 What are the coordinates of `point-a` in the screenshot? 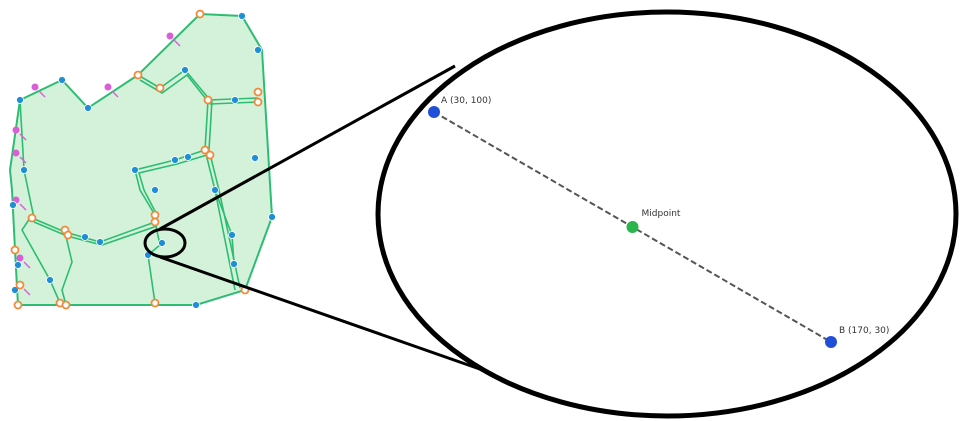 It's located at (434, 112).